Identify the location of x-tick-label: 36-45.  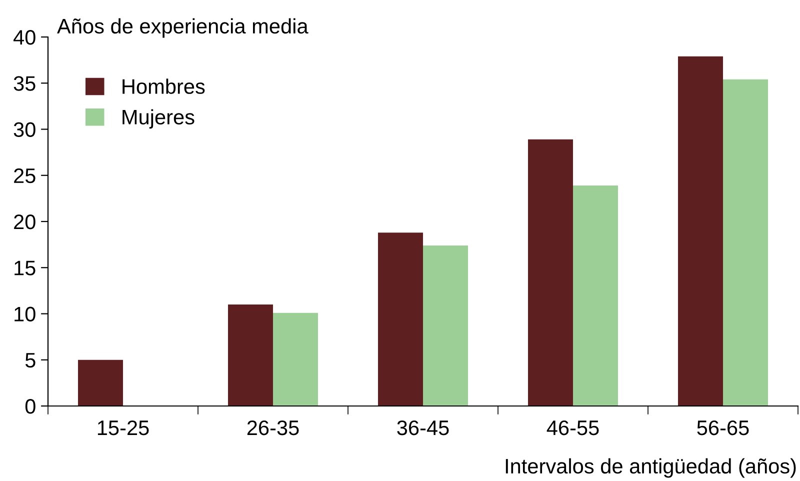
(423, 428).